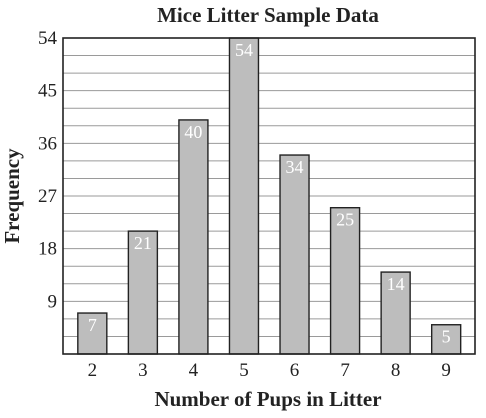  What do you see at coordinates (345, 370) in the screenshot?
I see `x-tick-label: 7` at bounding box center [345, 370].